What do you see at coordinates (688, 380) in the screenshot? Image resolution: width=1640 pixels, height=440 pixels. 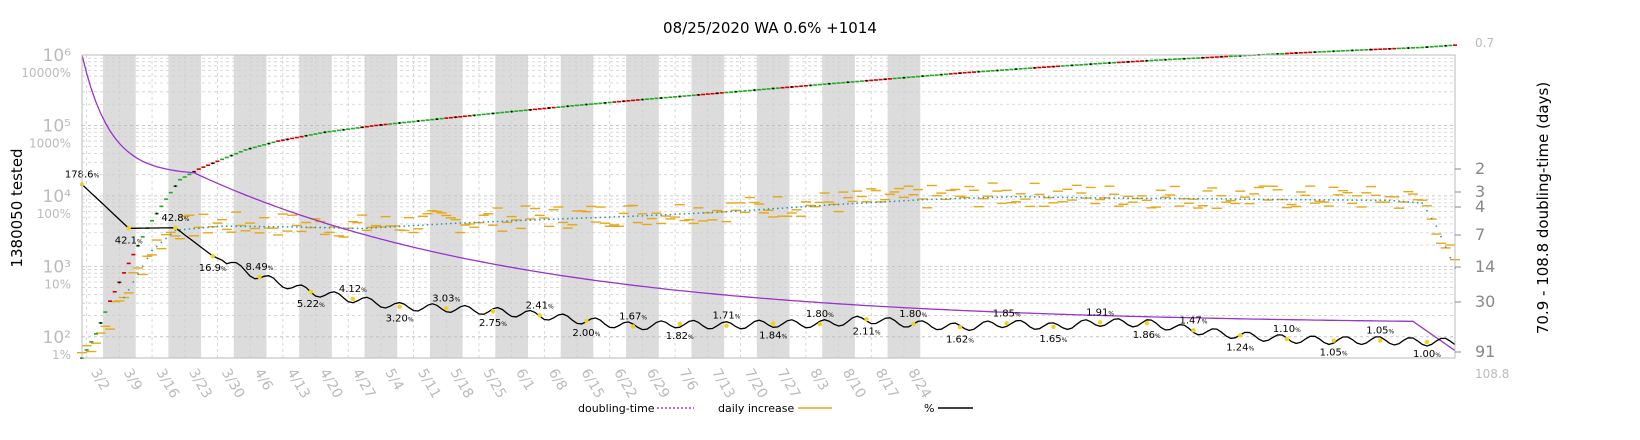 I see `x-tick-label: 7/6` at bounding box center [688, 380].